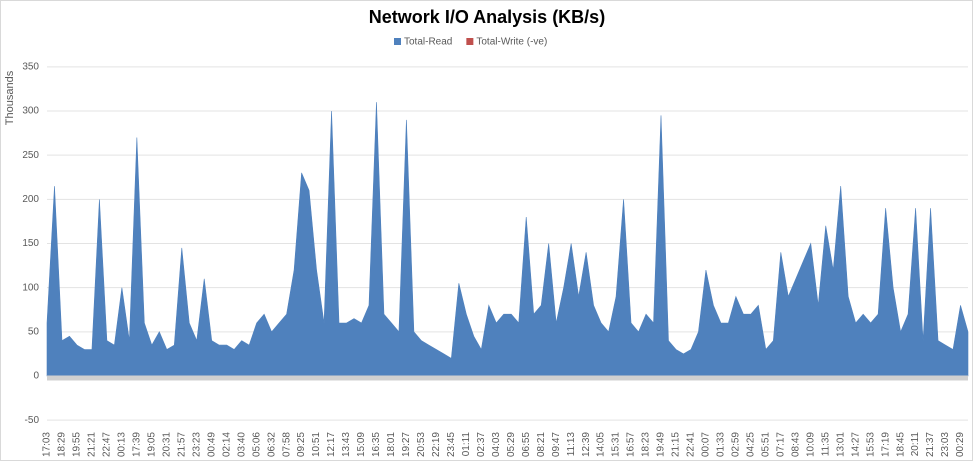  I want to click on y-tick-label: 50, so click(34, 331).